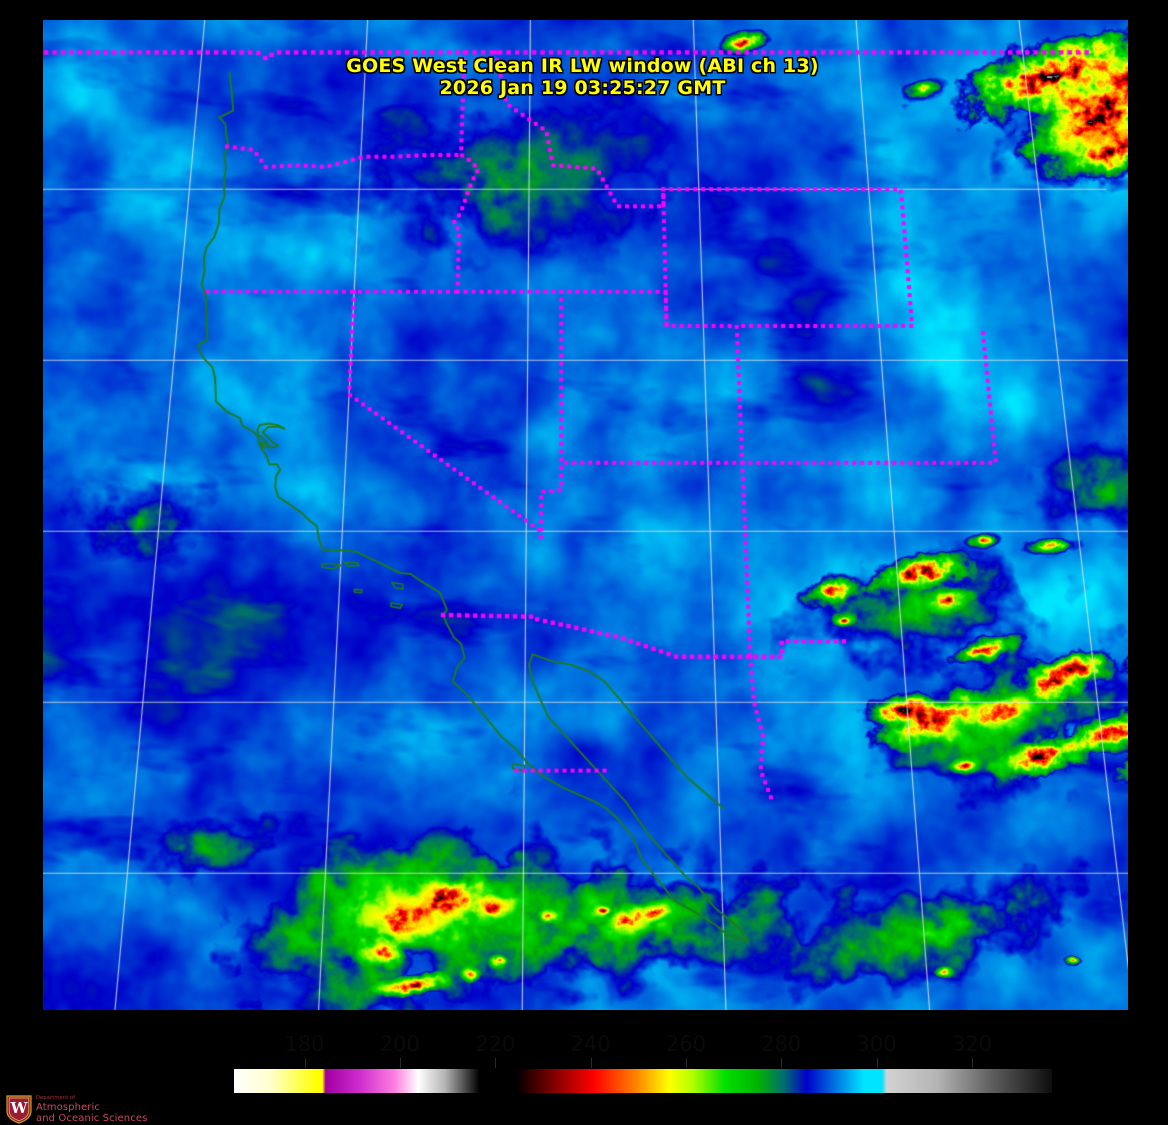  Describe the element at coordinates (304, 1044) in the screenshot. I see `colorbar-tick-180: 180` at that location.